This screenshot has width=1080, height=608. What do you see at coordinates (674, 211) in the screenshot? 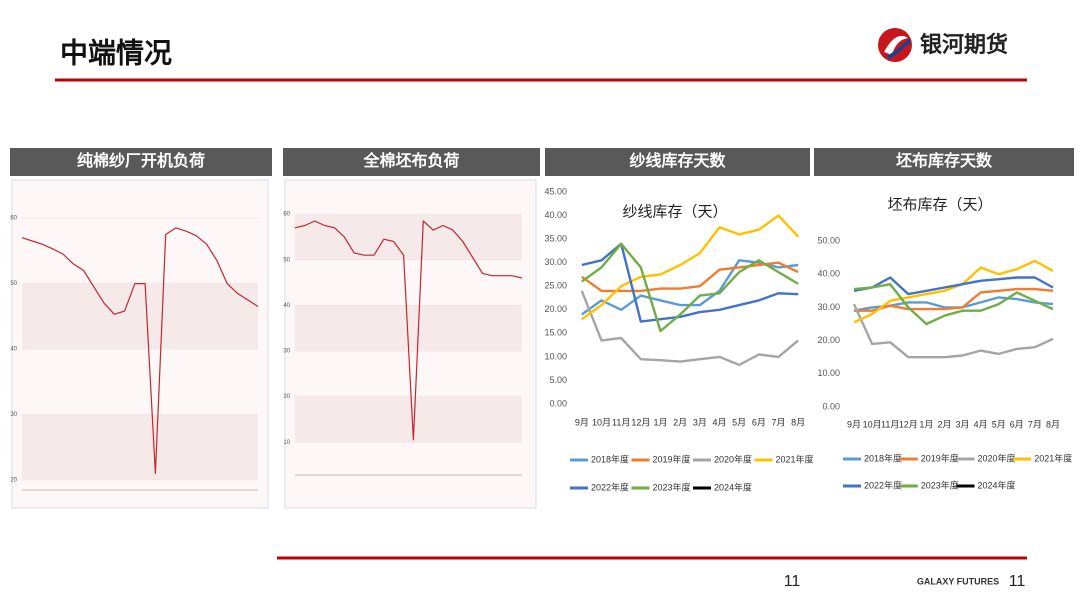
I see `chart-subtitle: 纱线库存（天）` at bounding box center [674, 211].